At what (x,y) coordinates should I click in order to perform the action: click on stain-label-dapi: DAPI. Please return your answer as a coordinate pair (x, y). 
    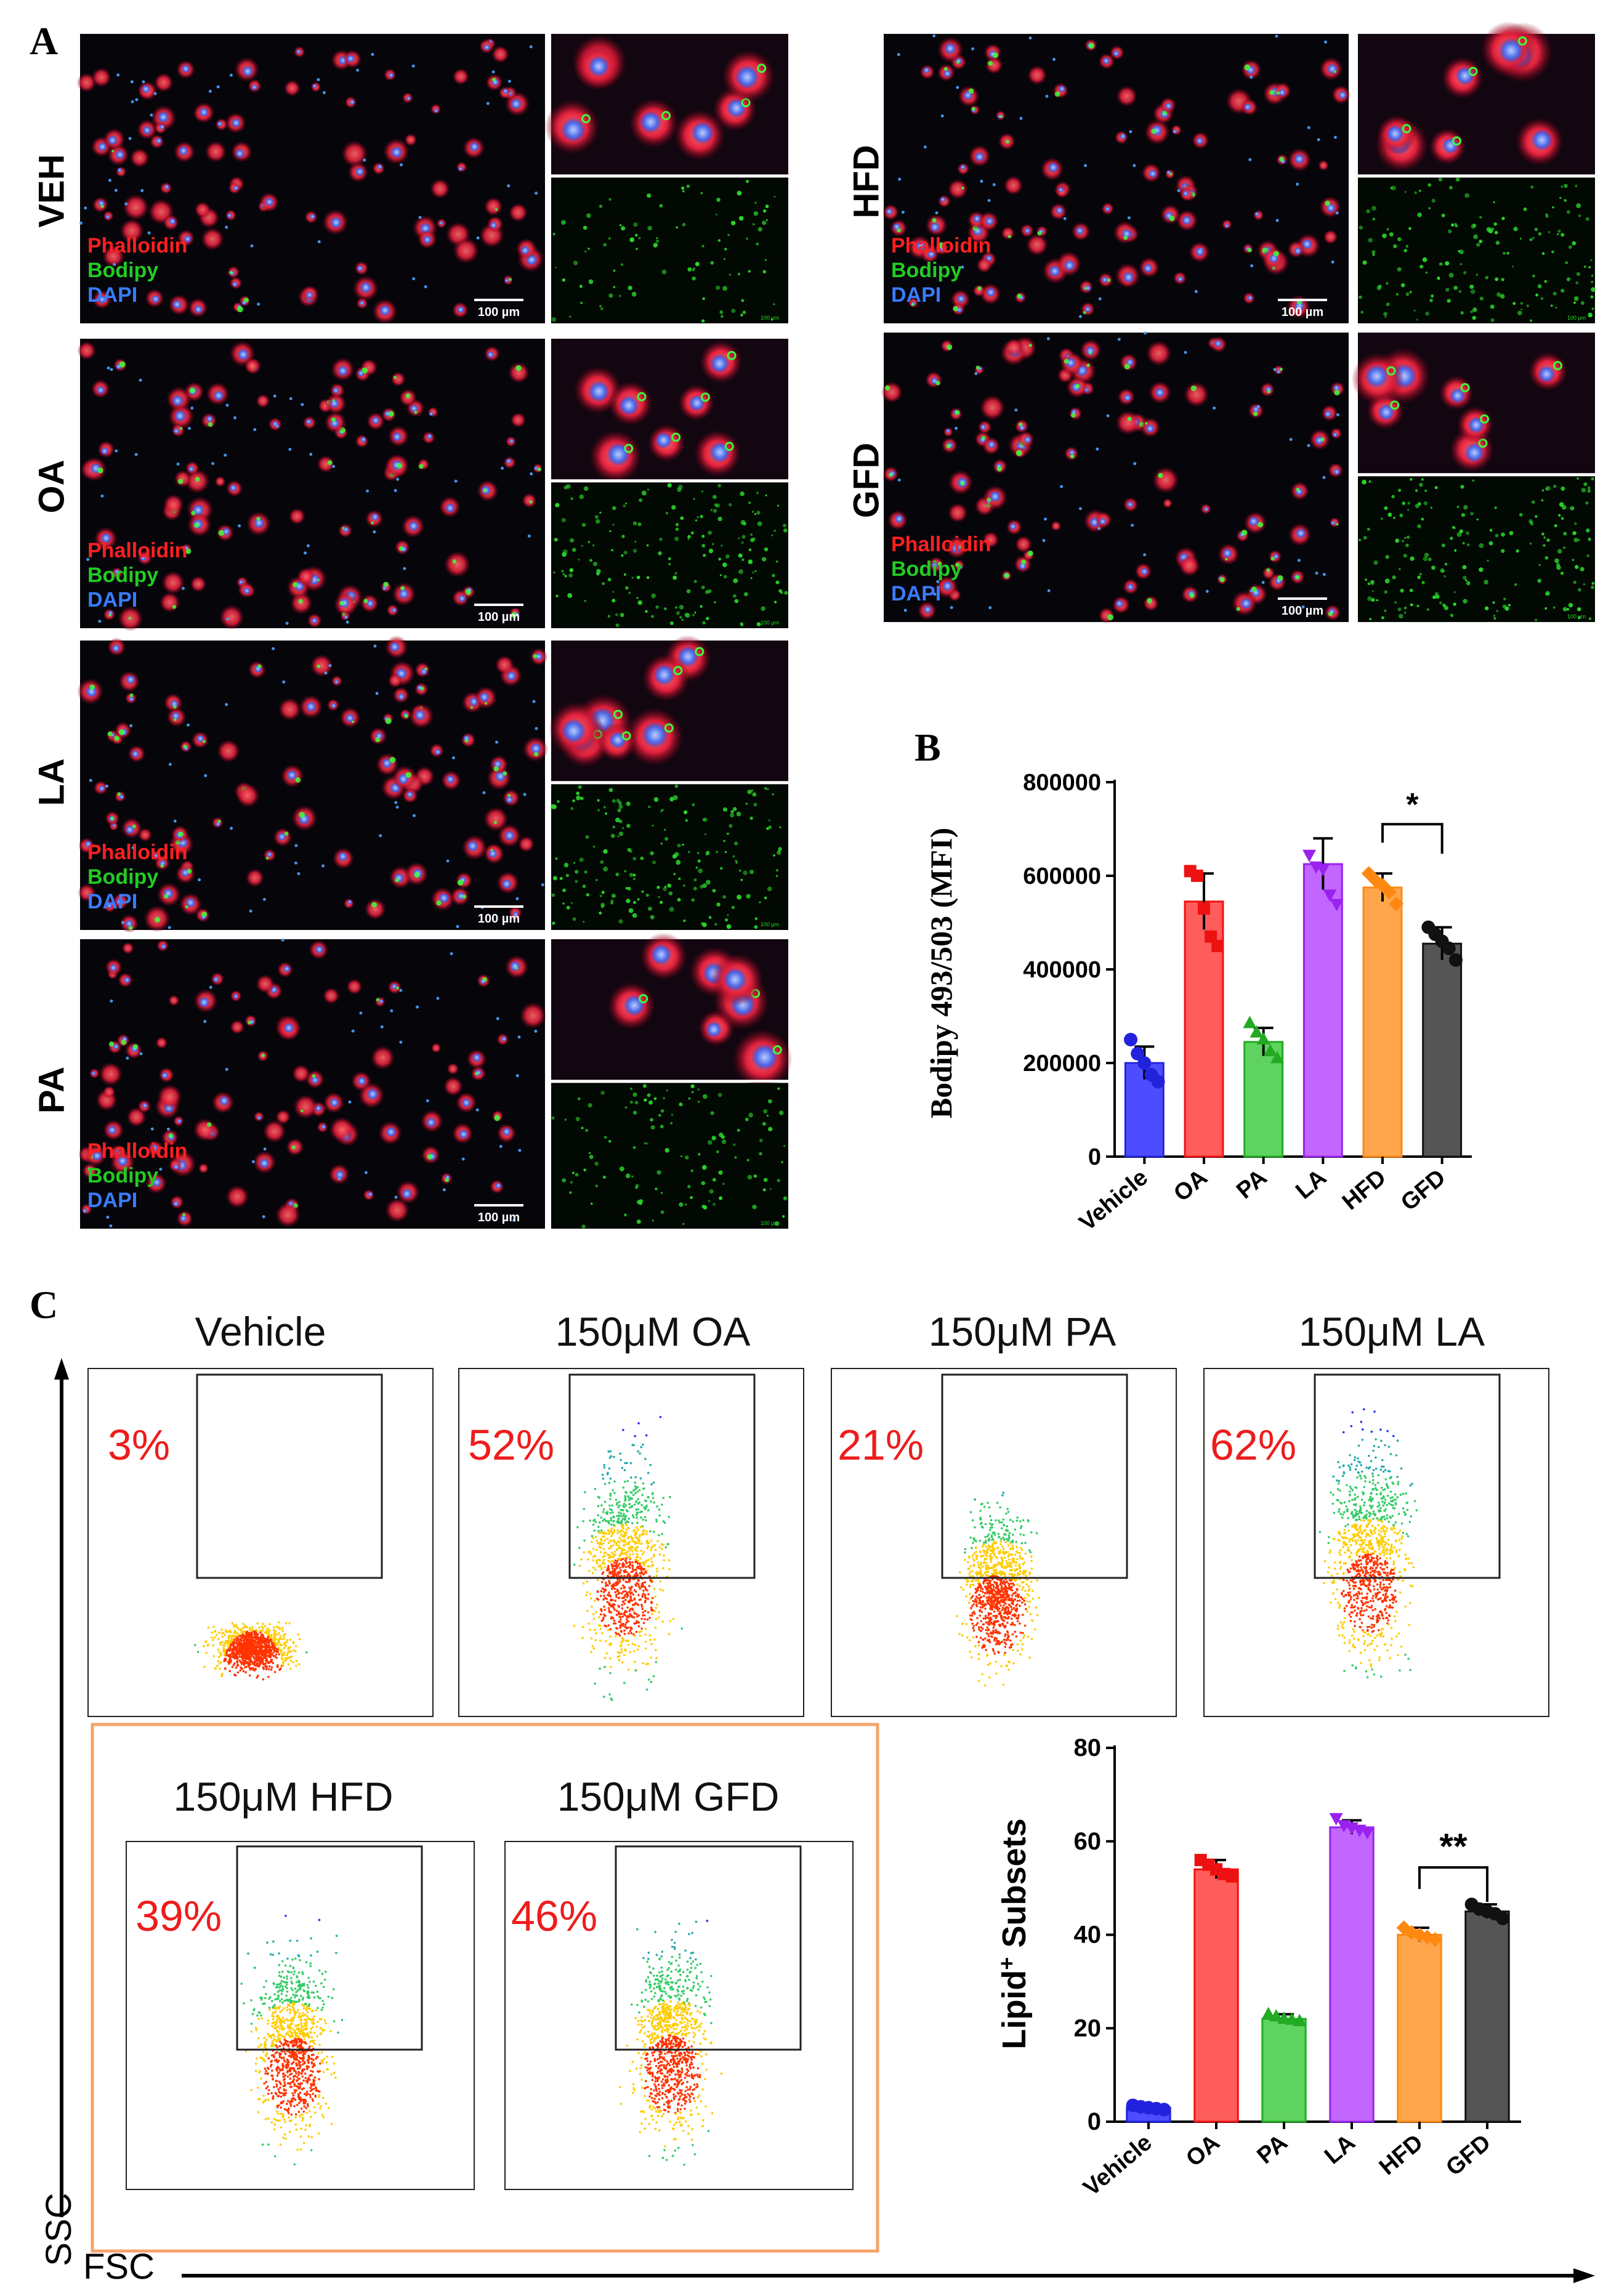
    Looking at the image, I should click on (916, 295).